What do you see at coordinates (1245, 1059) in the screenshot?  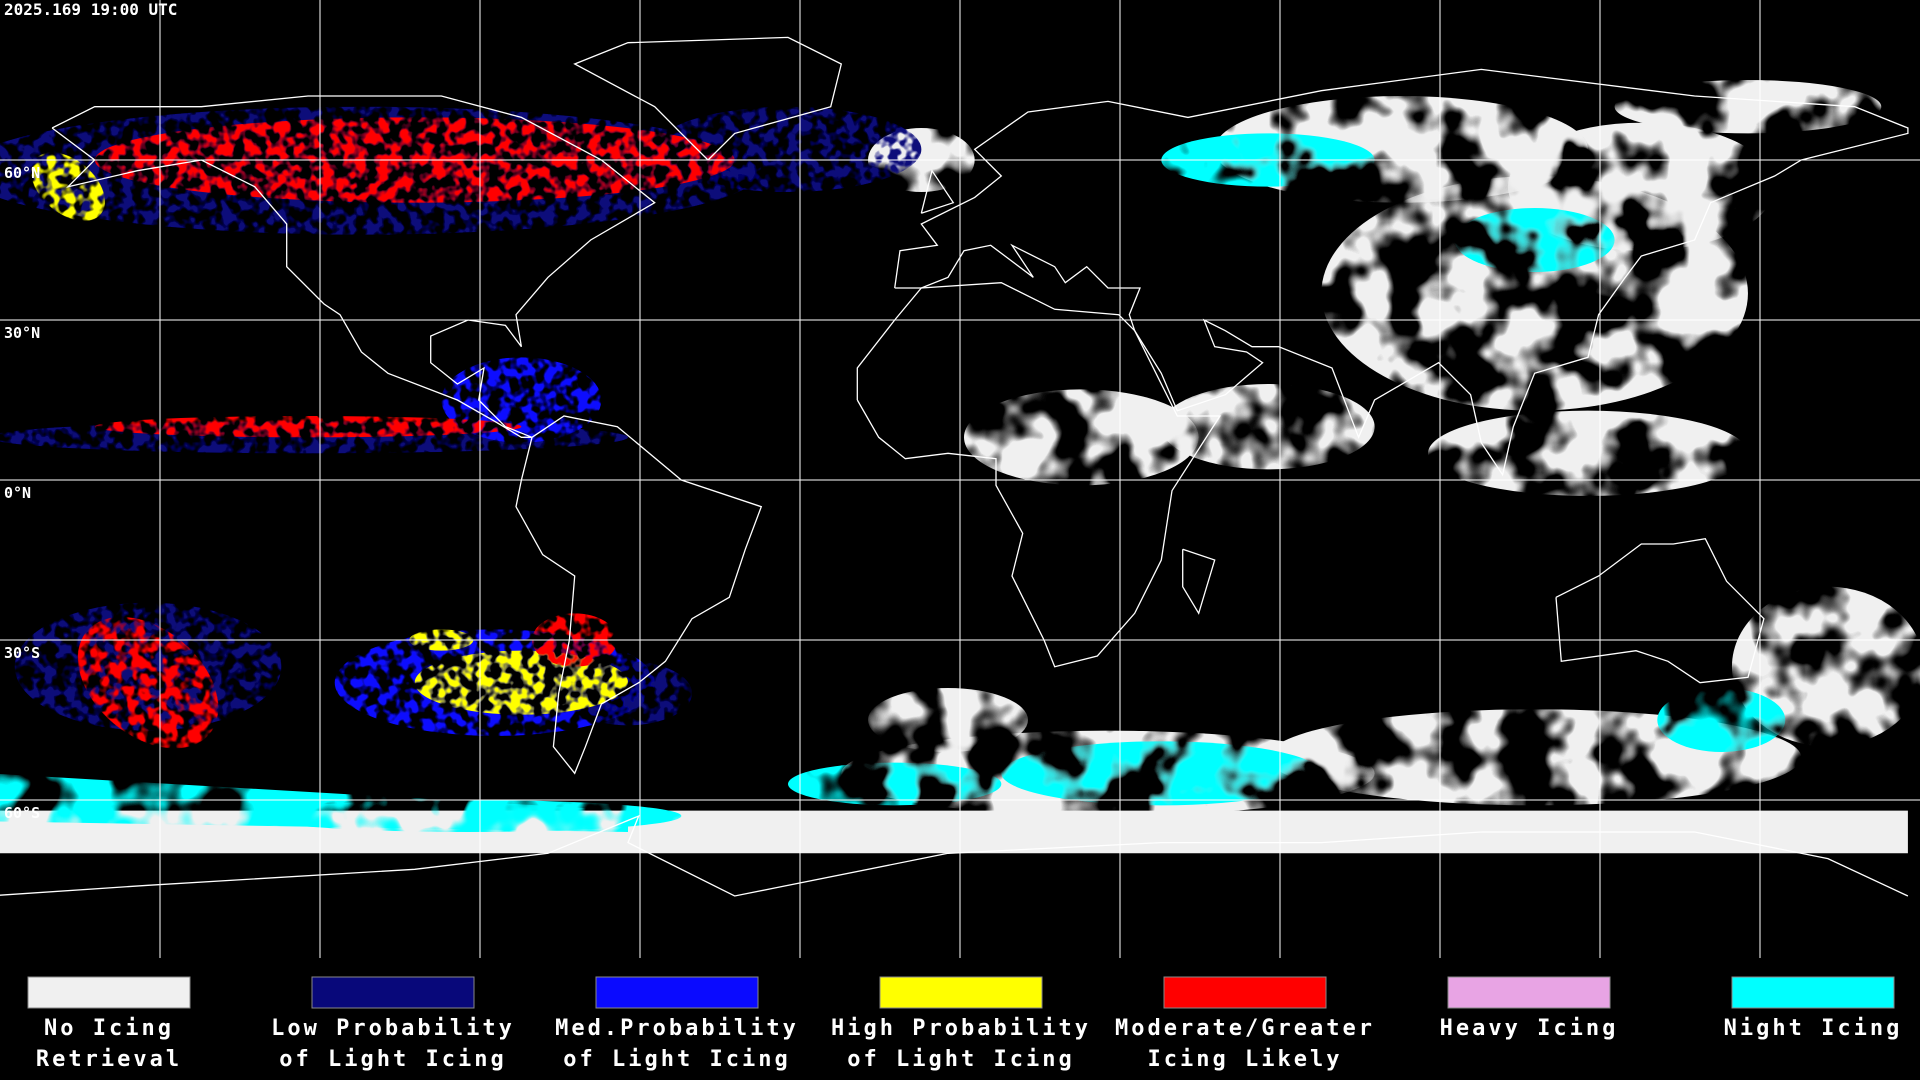 I see `legend-label: Icing Likely` at bounding box center [1245, 1059].